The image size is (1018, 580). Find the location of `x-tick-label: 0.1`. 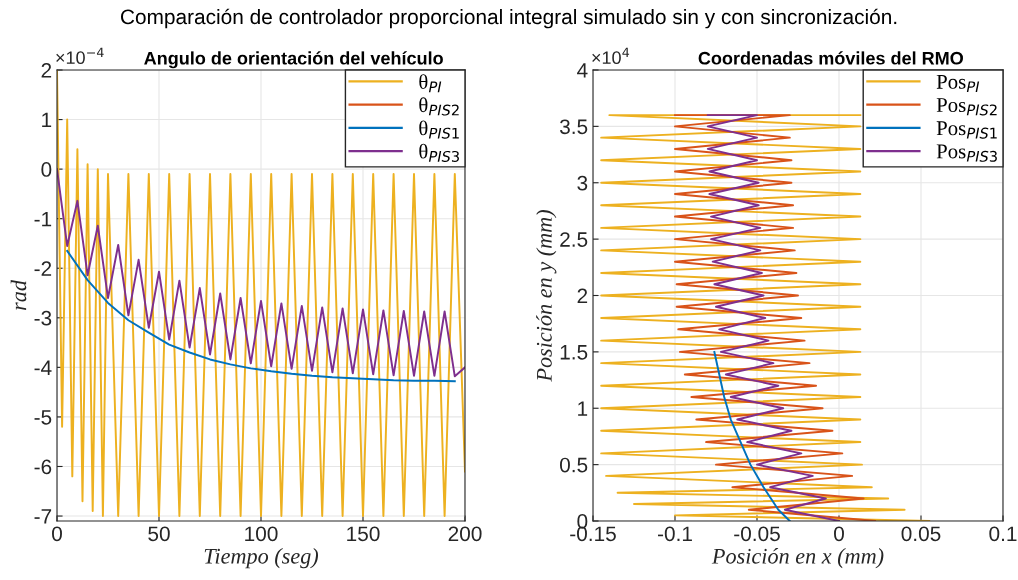

x-tick-label: 0.1 is located at coordinates (1003, 534).